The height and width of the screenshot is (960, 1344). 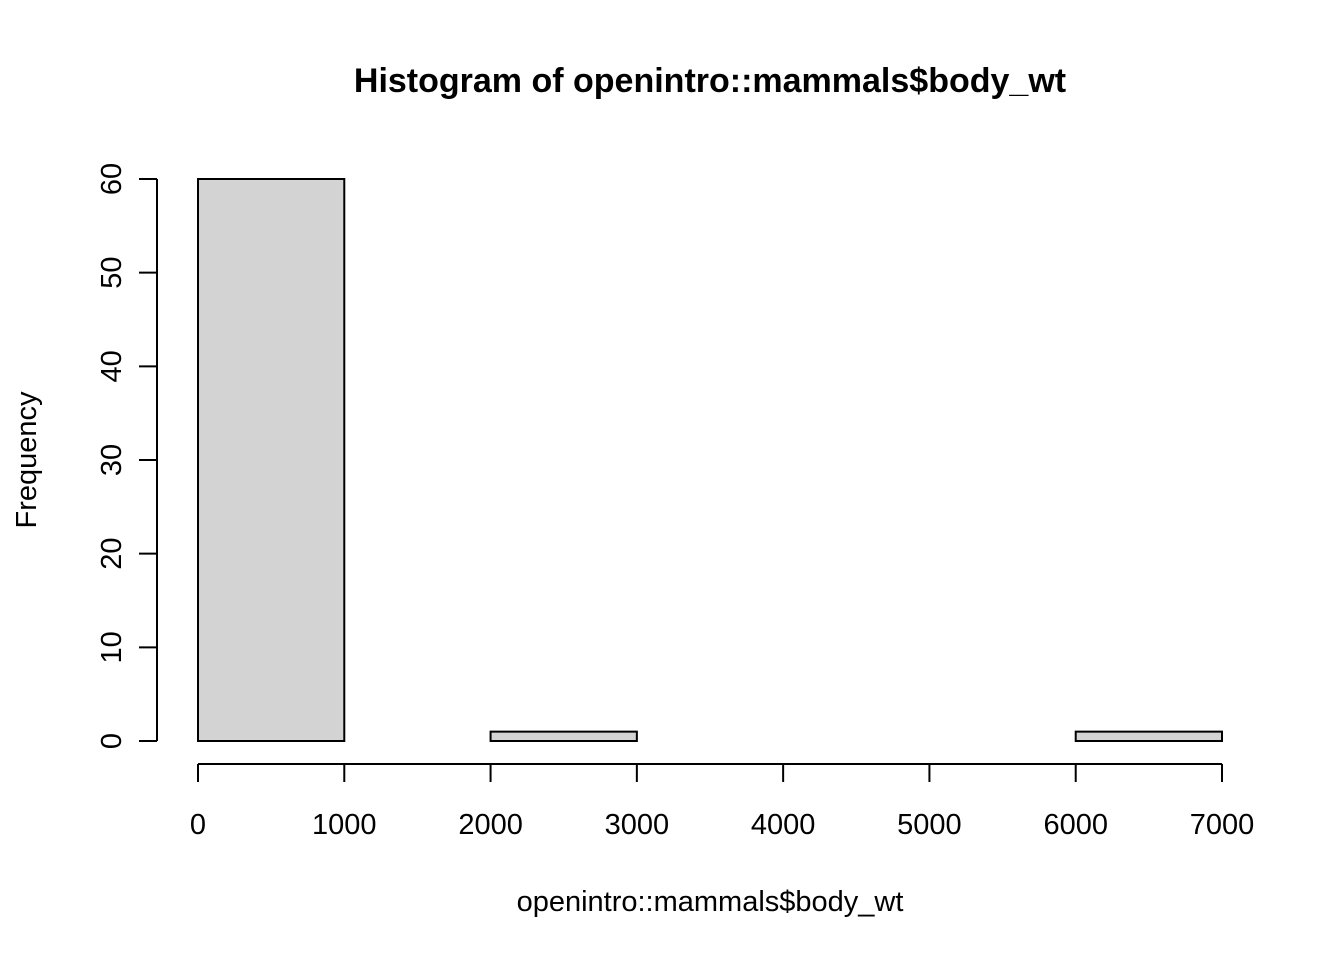 I want to click on x-tick-label: 7000, so click(x=1222, y=825).